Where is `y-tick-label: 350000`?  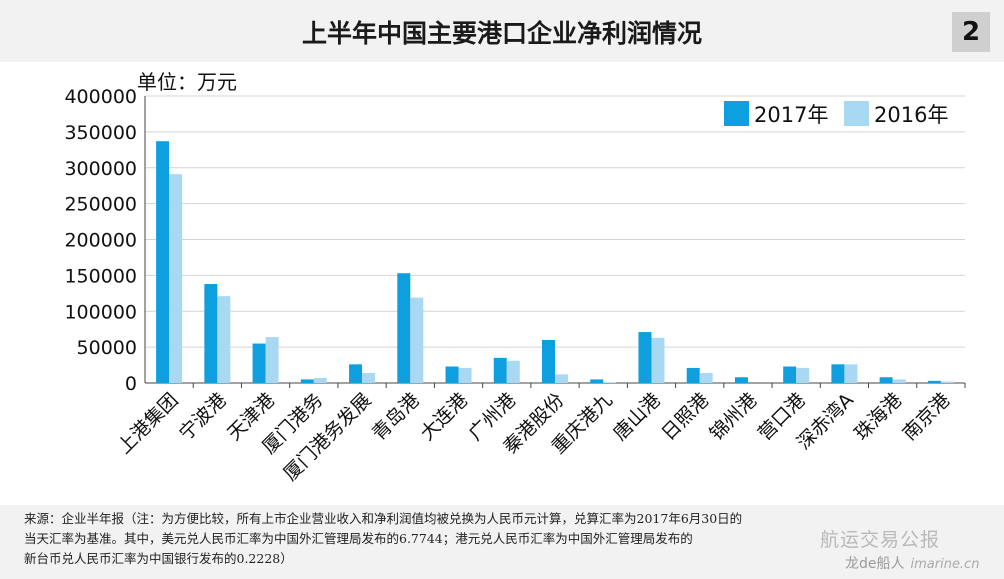 y-tick-label: 350000 is located at coordinates (100, 133).